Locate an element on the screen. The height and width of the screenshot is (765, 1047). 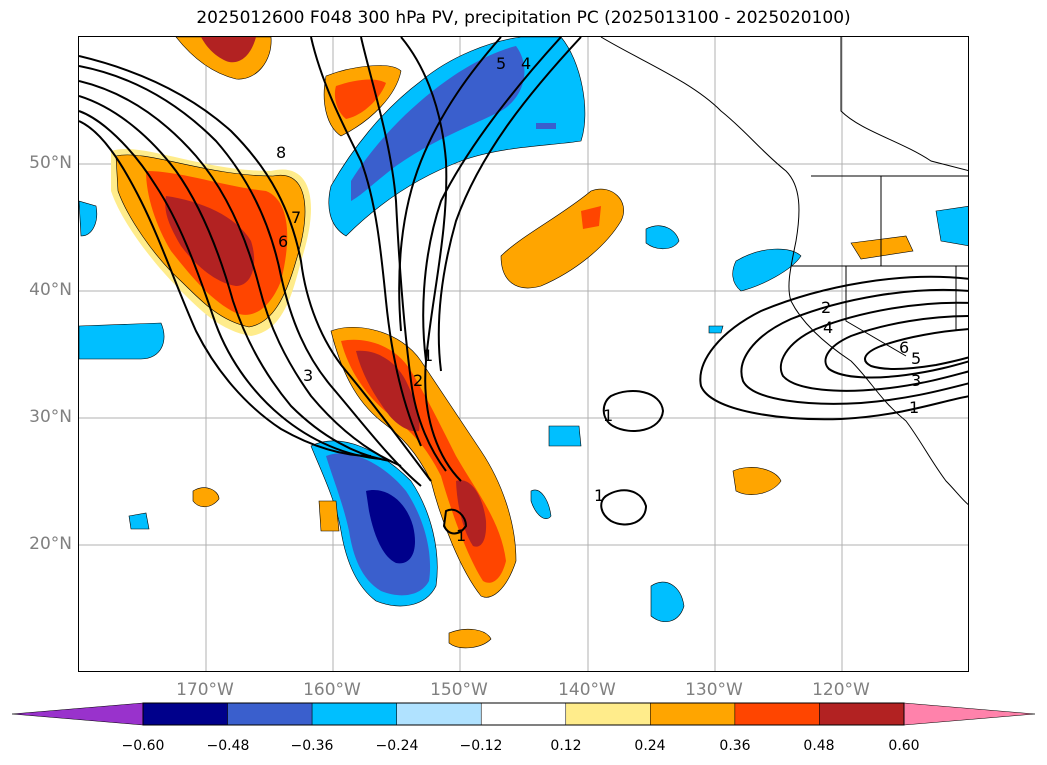
latitude-label: 50°N is located at coordinates (50, 163).